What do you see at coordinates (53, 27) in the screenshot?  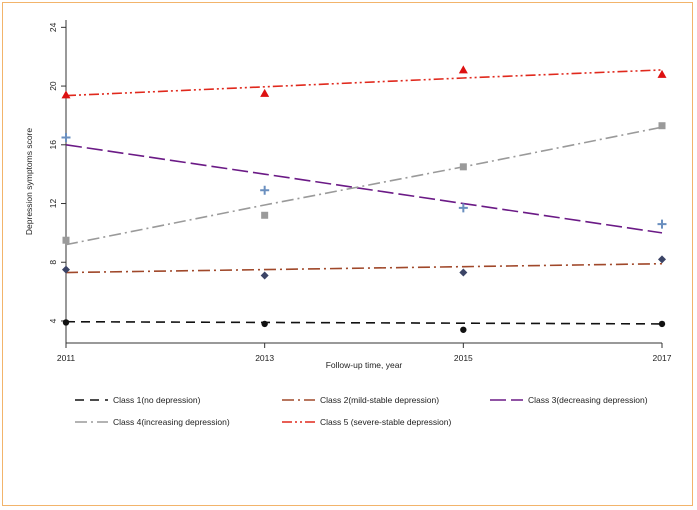 I see `y-tick-label: 24` at bounding box center [53, 27].